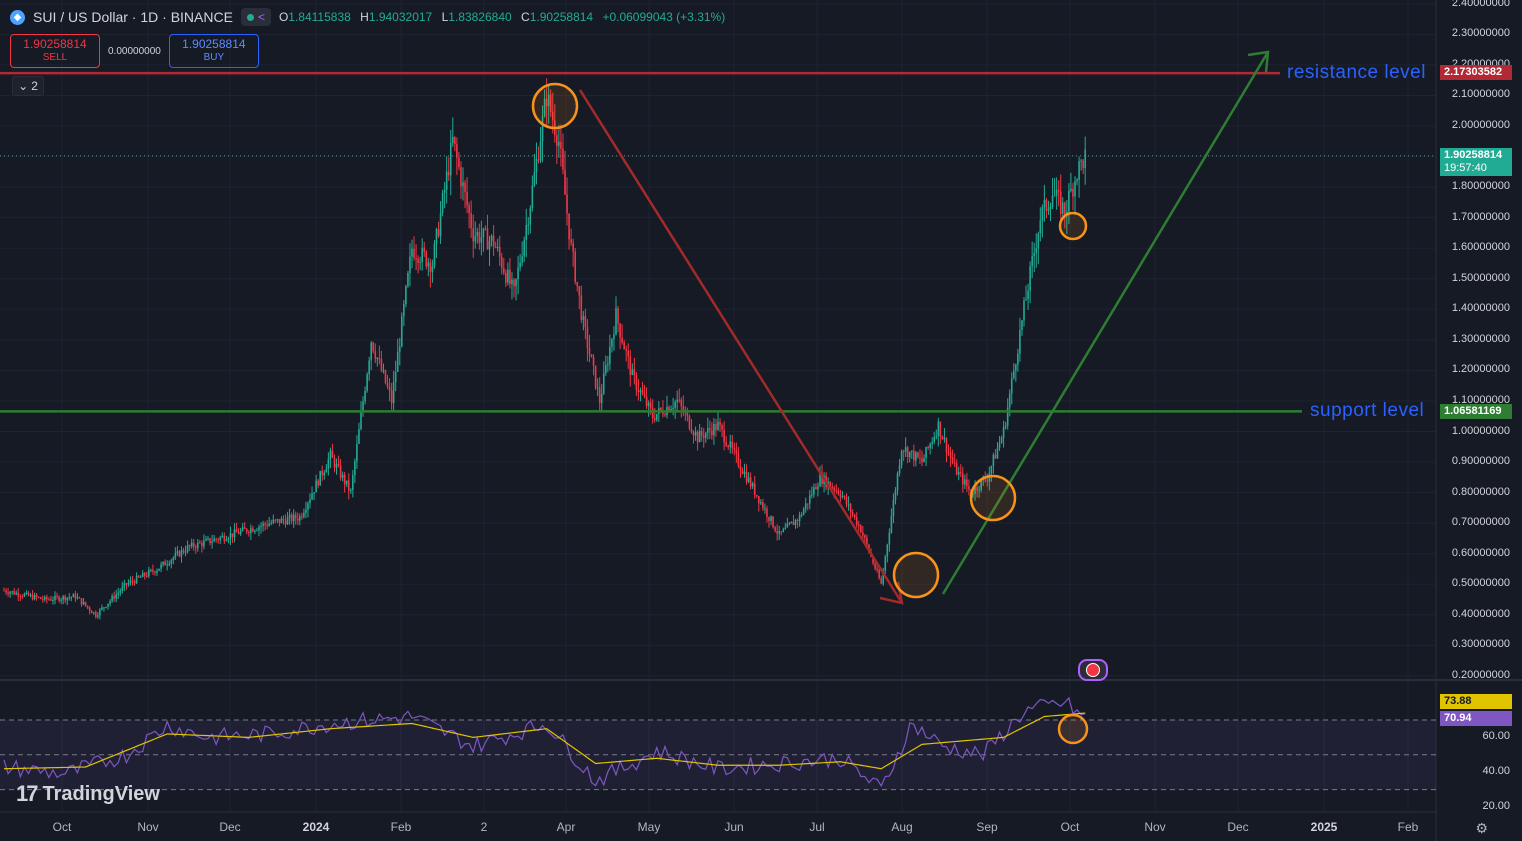 Image resolution: width=1522 pixels, height=841 pixels. I want to click on price-tick-label: 2.40000000, so click(1480, 4).